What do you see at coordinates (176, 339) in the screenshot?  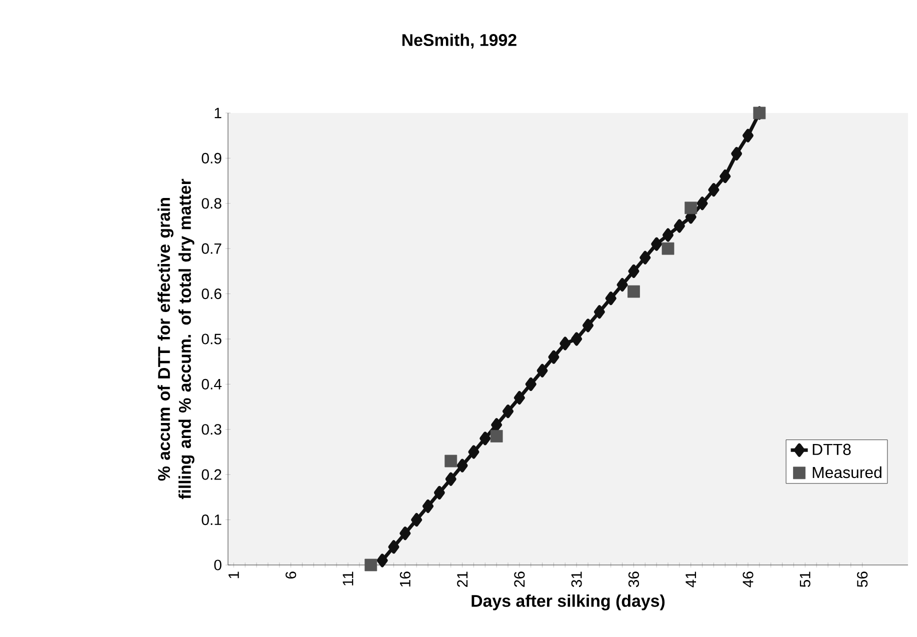 I see `y-axis-title: % accum of DTT for effective grain filling and % accum. of total dry matter` at bounding box center [176, 339].